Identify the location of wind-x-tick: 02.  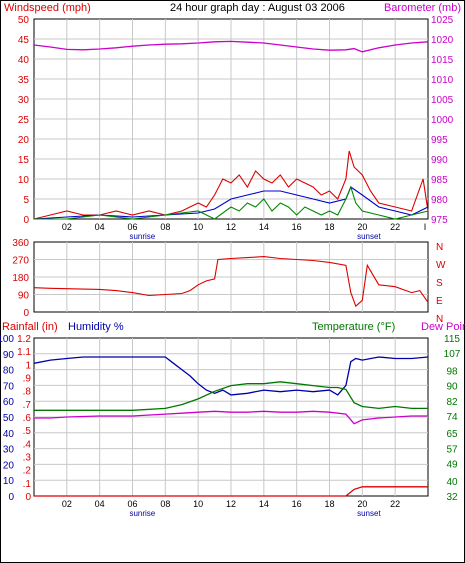
(67, 227).